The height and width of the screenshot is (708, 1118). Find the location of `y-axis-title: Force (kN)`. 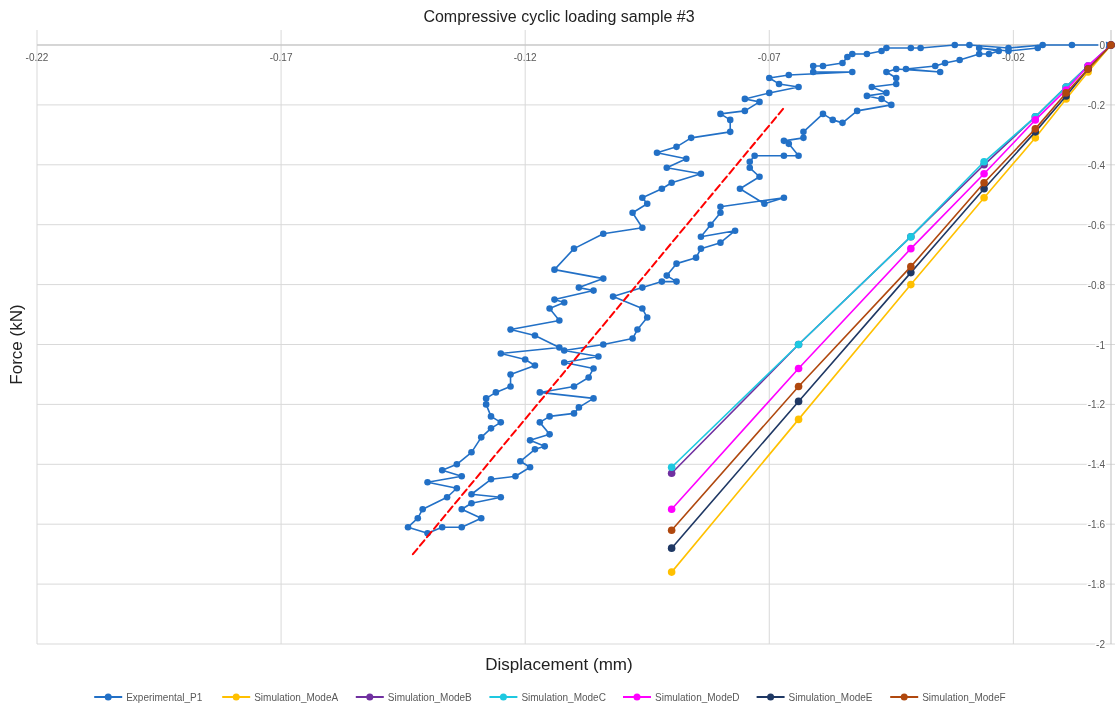

y-axis-title: Force (kN) is located at coordinates (16, 344).